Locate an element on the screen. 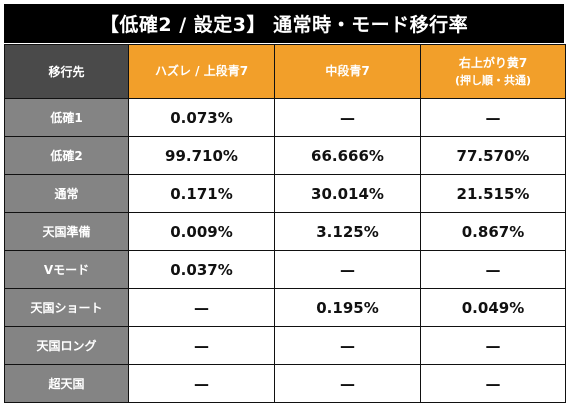 This screenshot has width=568, height=403. table-row: 超天国 — — — is located at coordinates (285, 383).